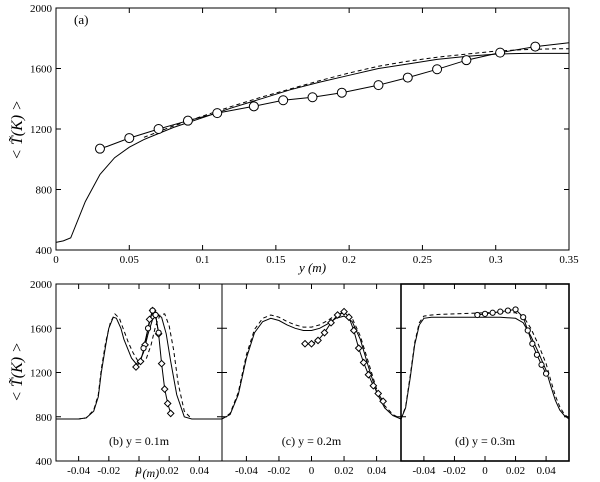 Image resolution: width=600 pixels, height=482 pixels. I want to click on panel-label-b: (b) y = 0.1m, so click(139, 441).